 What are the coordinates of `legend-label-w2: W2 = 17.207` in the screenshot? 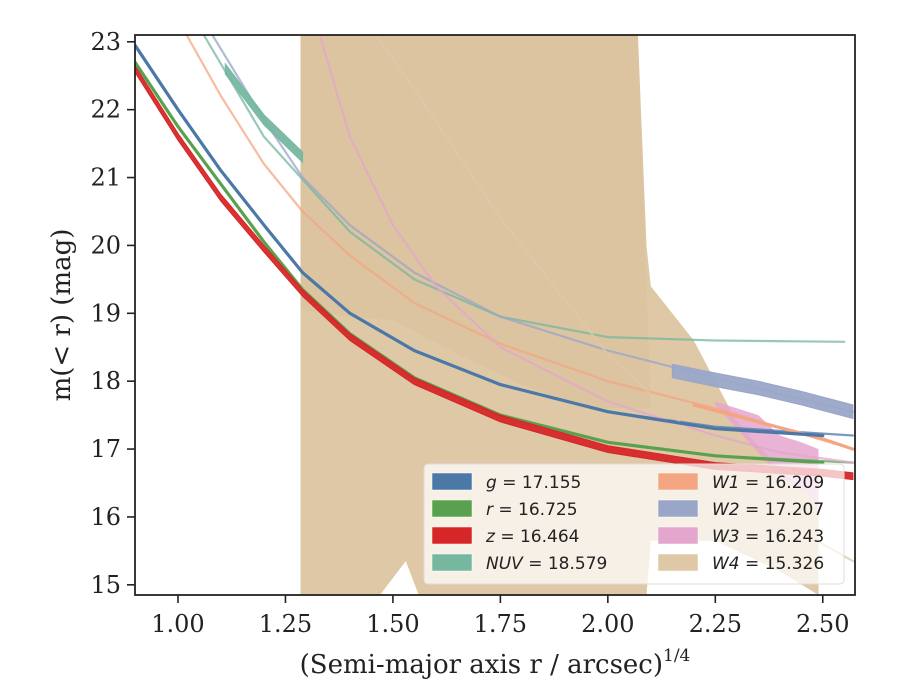 It's located at (768, 510).